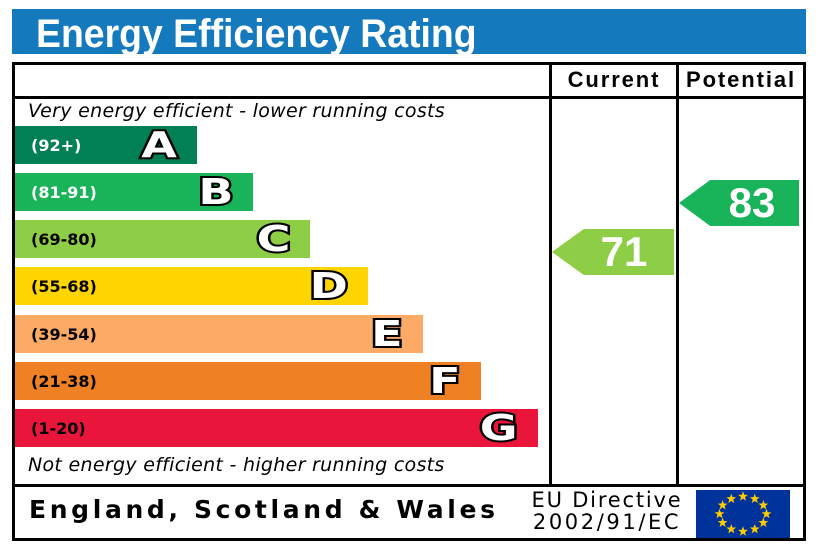 Image resolution: width=820 pixels, height=547 pixels. Describe the element at coordinates (64, 286) in the screenshot. I see `band-d-range: (55-68)` at that location.